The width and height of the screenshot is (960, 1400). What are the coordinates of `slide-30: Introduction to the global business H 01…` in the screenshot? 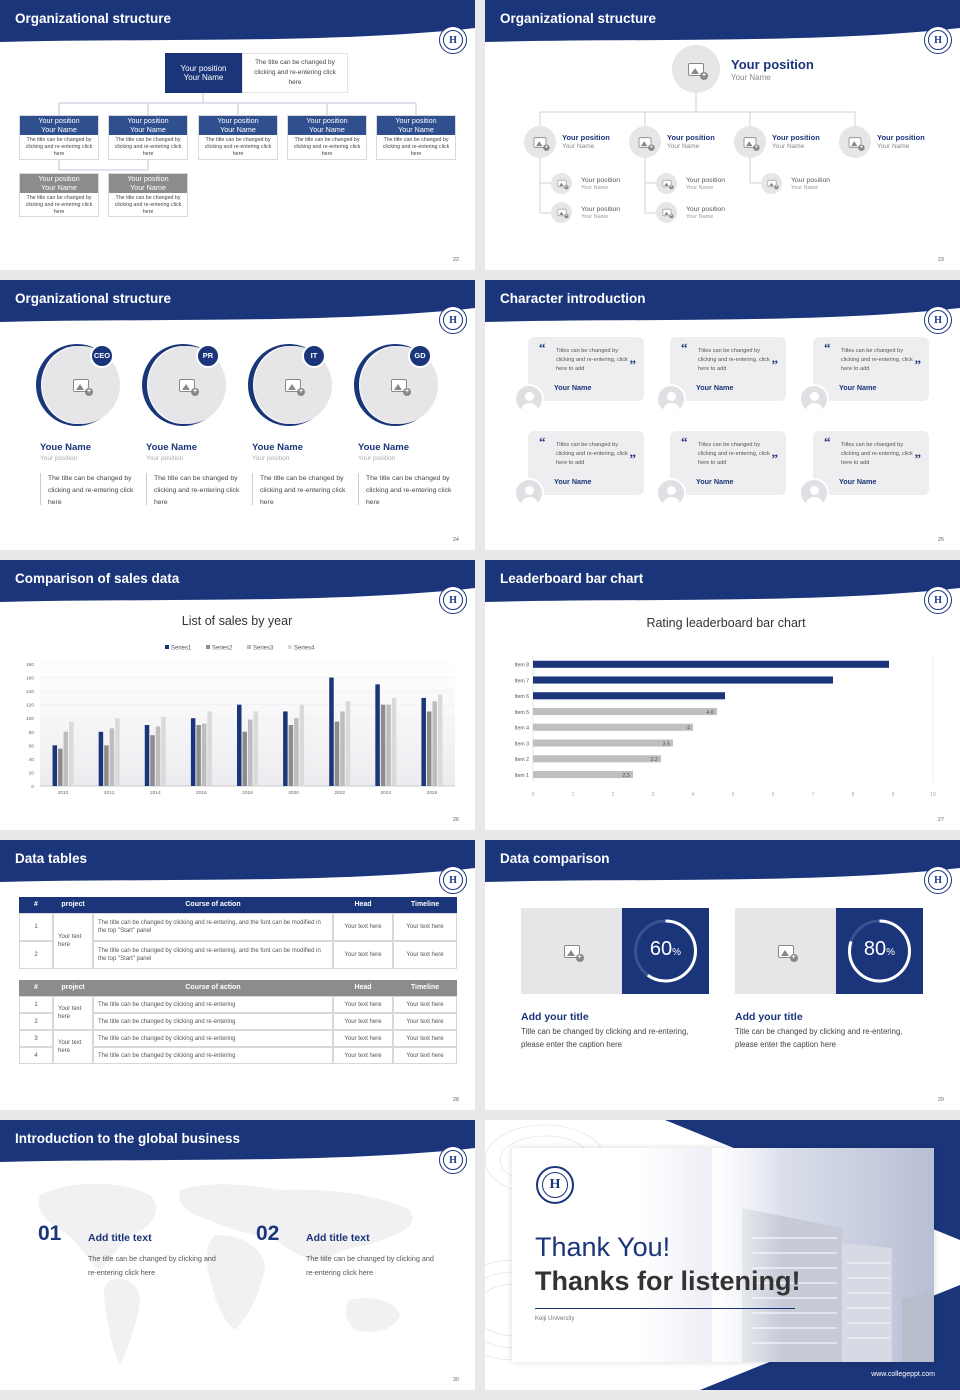 It's located at (237, 1255).